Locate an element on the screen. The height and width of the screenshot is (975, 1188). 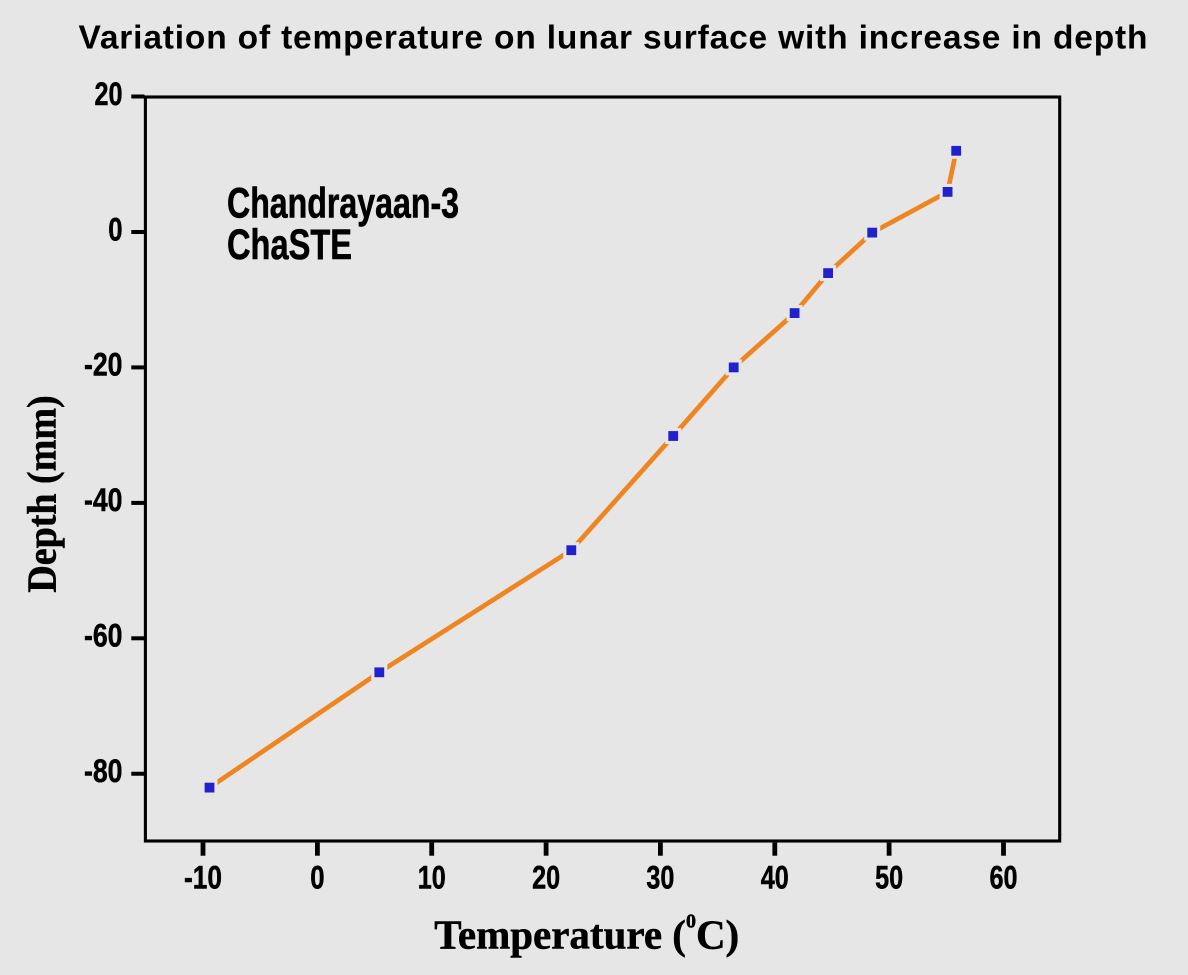
svg-text: Depth (mm) is located at coordinates (41, 493).